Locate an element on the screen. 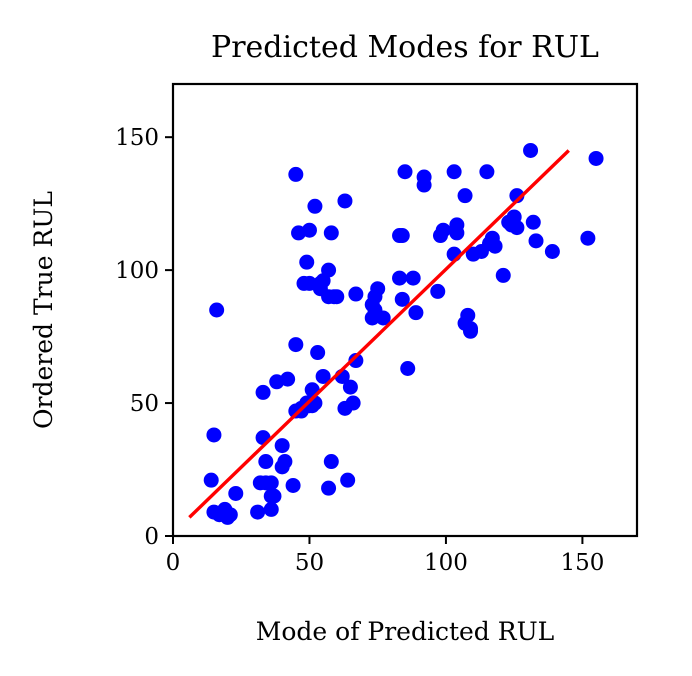  x-tick-label: 100 is located at coordinates (446, 563).